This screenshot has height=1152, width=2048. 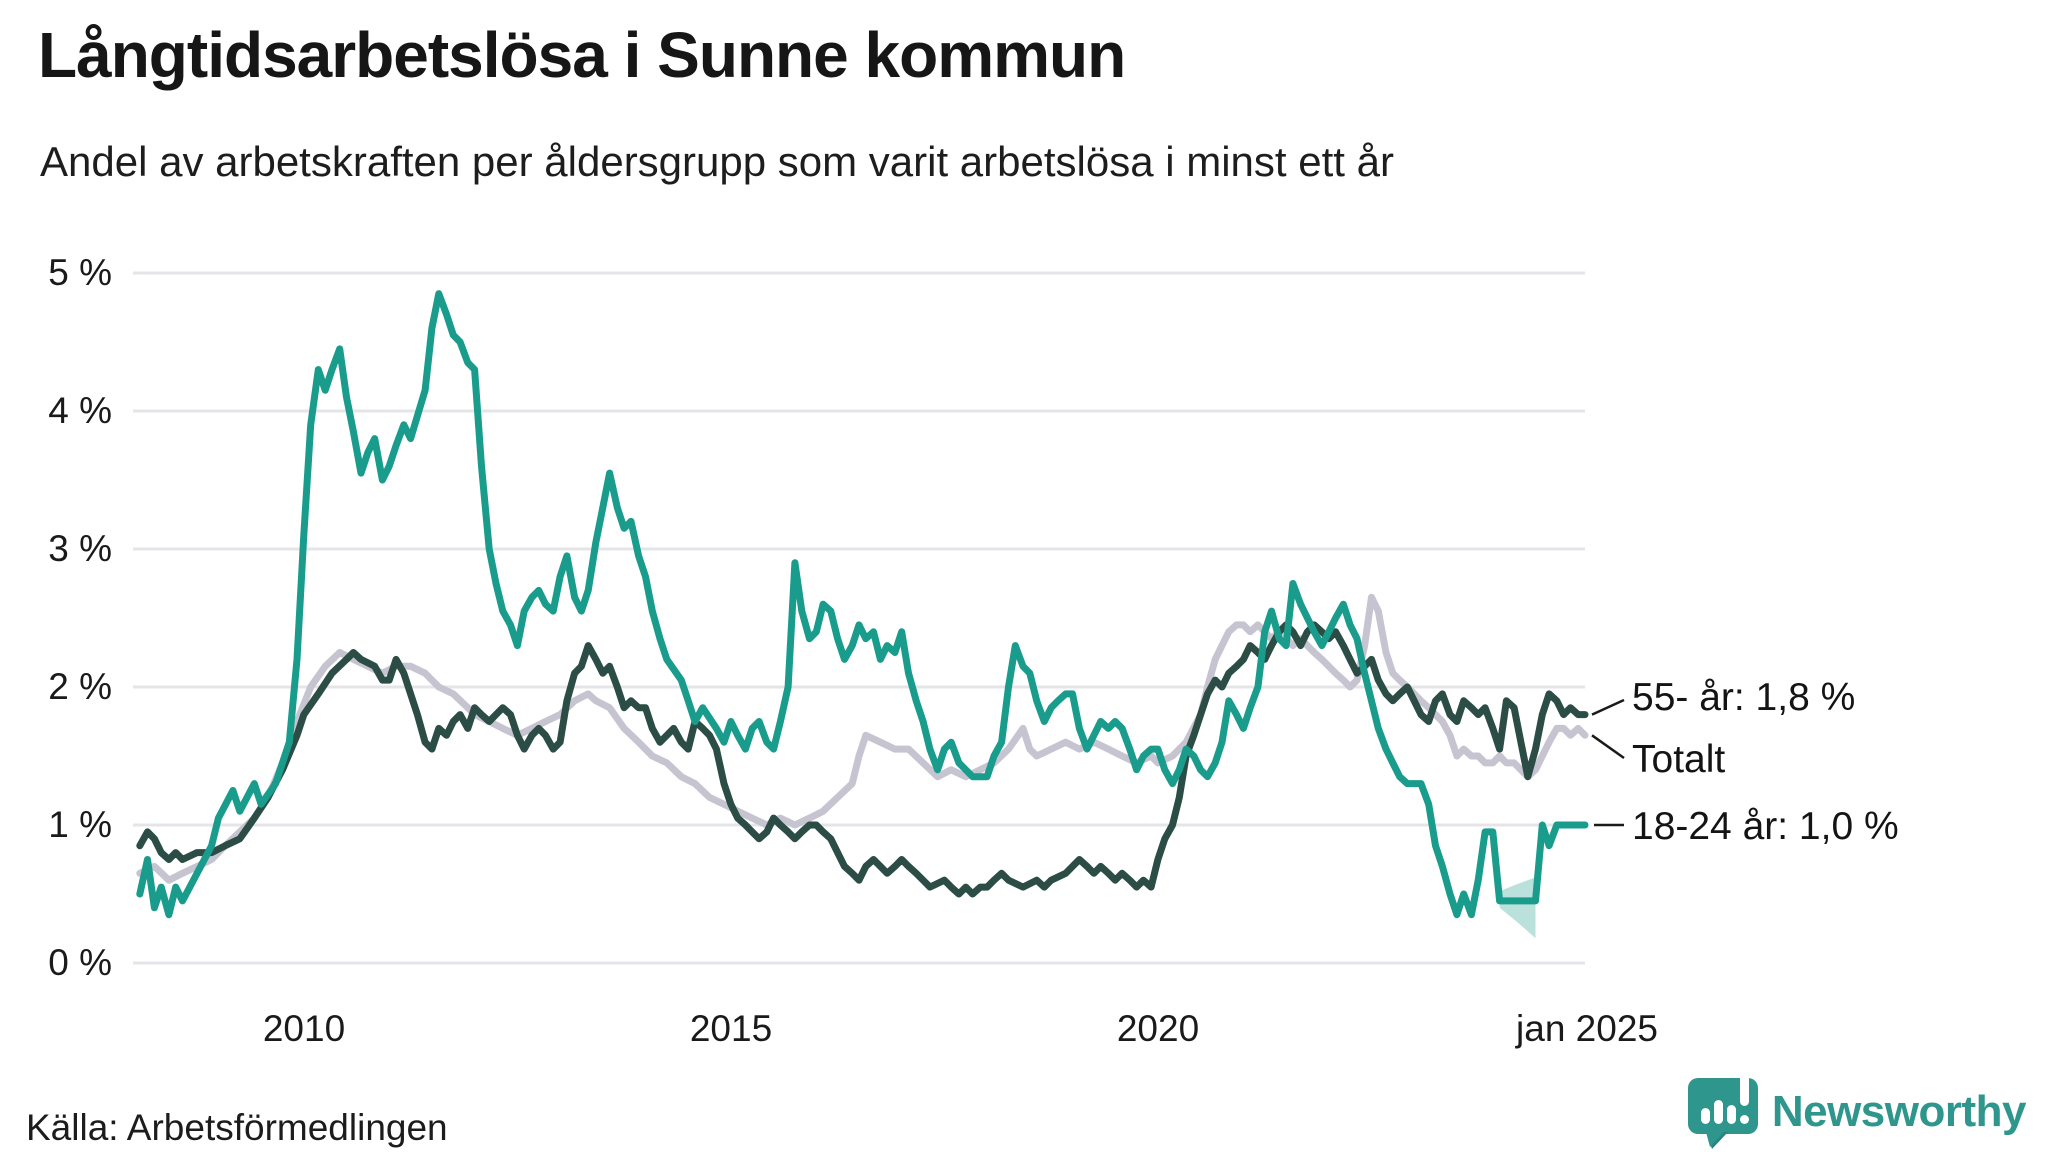 I want to click on newsworthy-logo: Newsworthy, so click(x=1856, y=1112).